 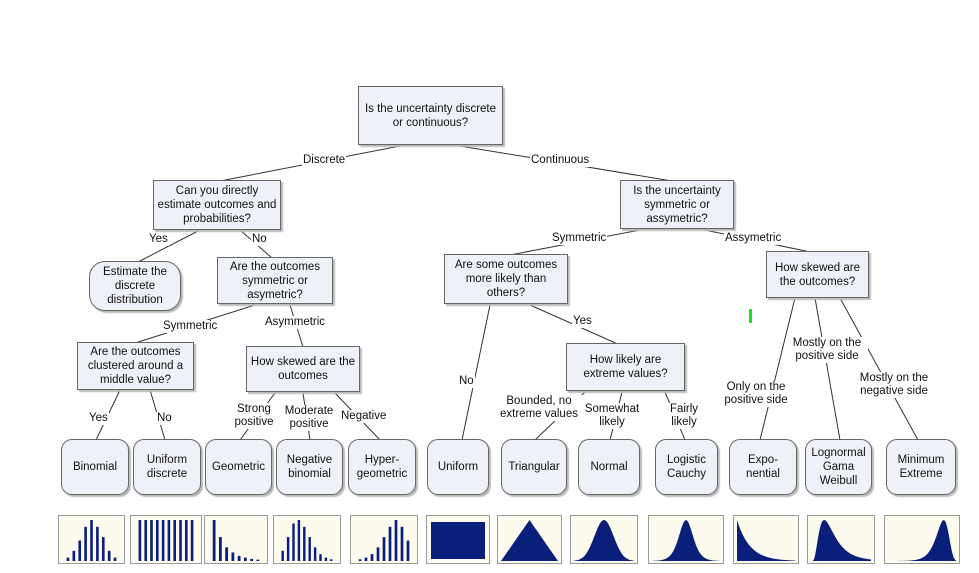 I want to click on estimate-discrete-leaf: Estimate the discrete distribution, so click(x=135, y=286).